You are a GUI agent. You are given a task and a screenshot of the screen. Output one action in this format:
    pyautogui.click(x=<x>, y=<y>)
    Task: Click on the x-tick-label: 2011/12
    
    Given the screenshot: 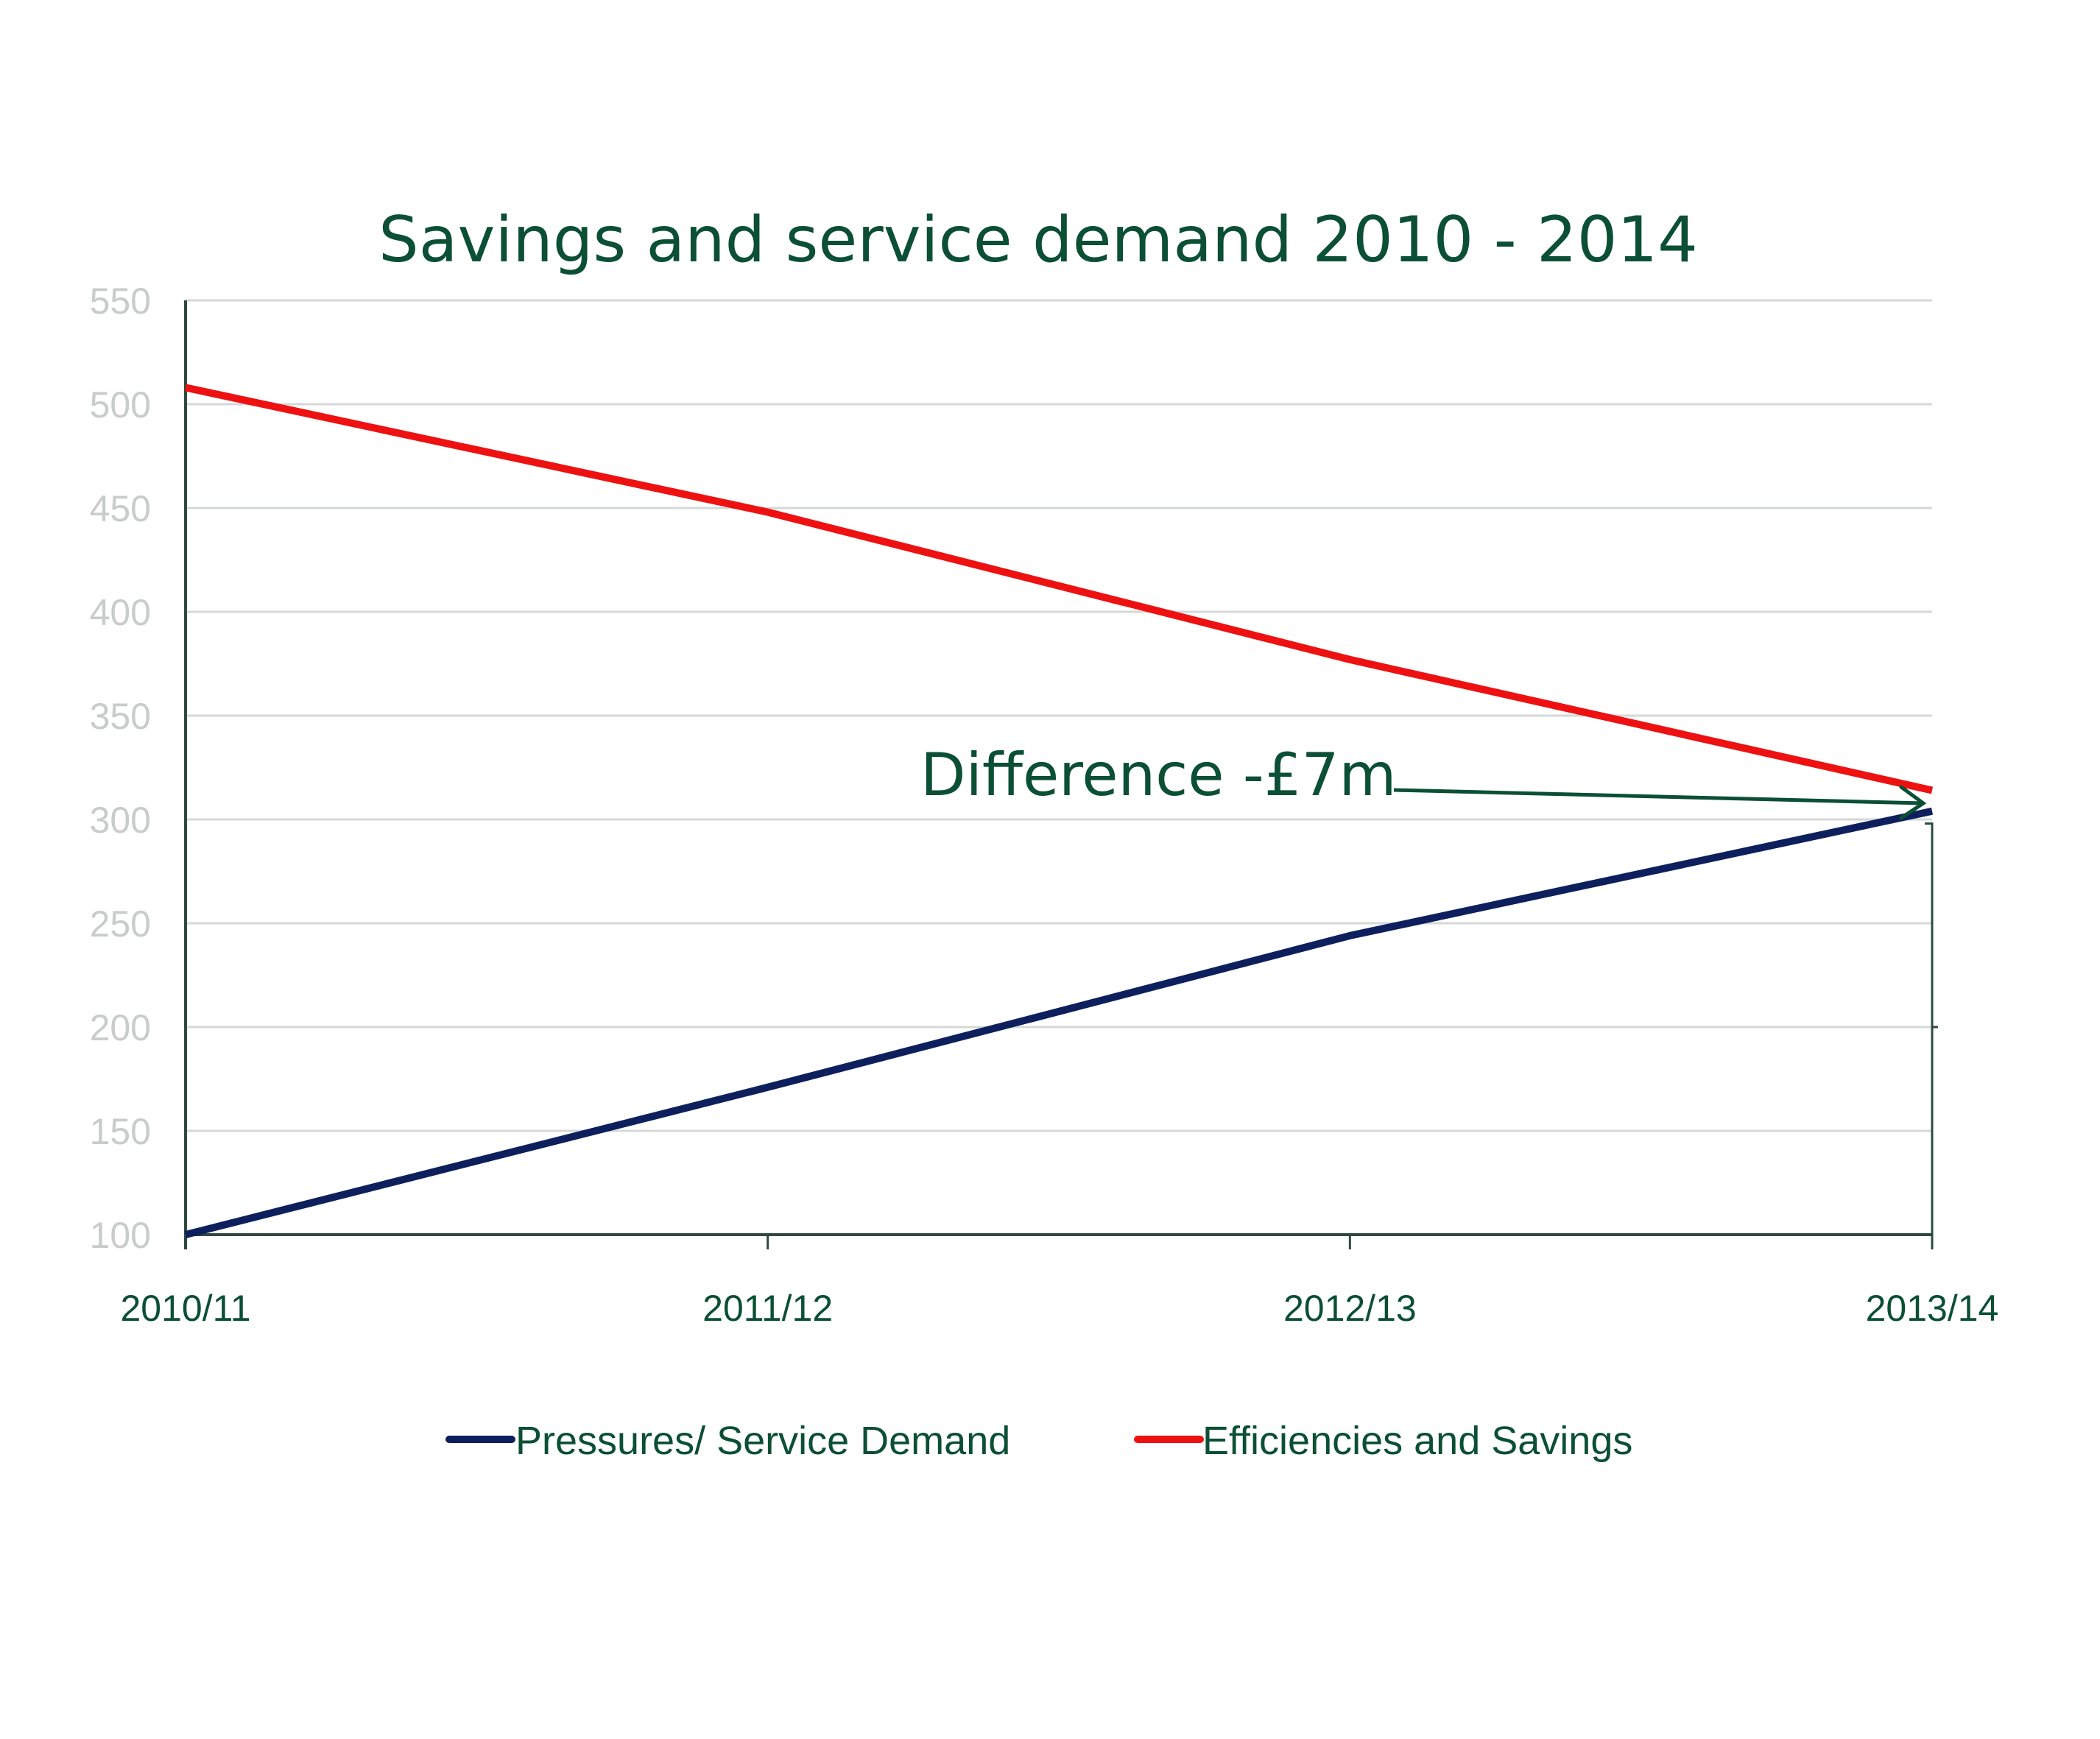 What is the action you would take?
    pyautogui.click(x=767, y=1309)
    